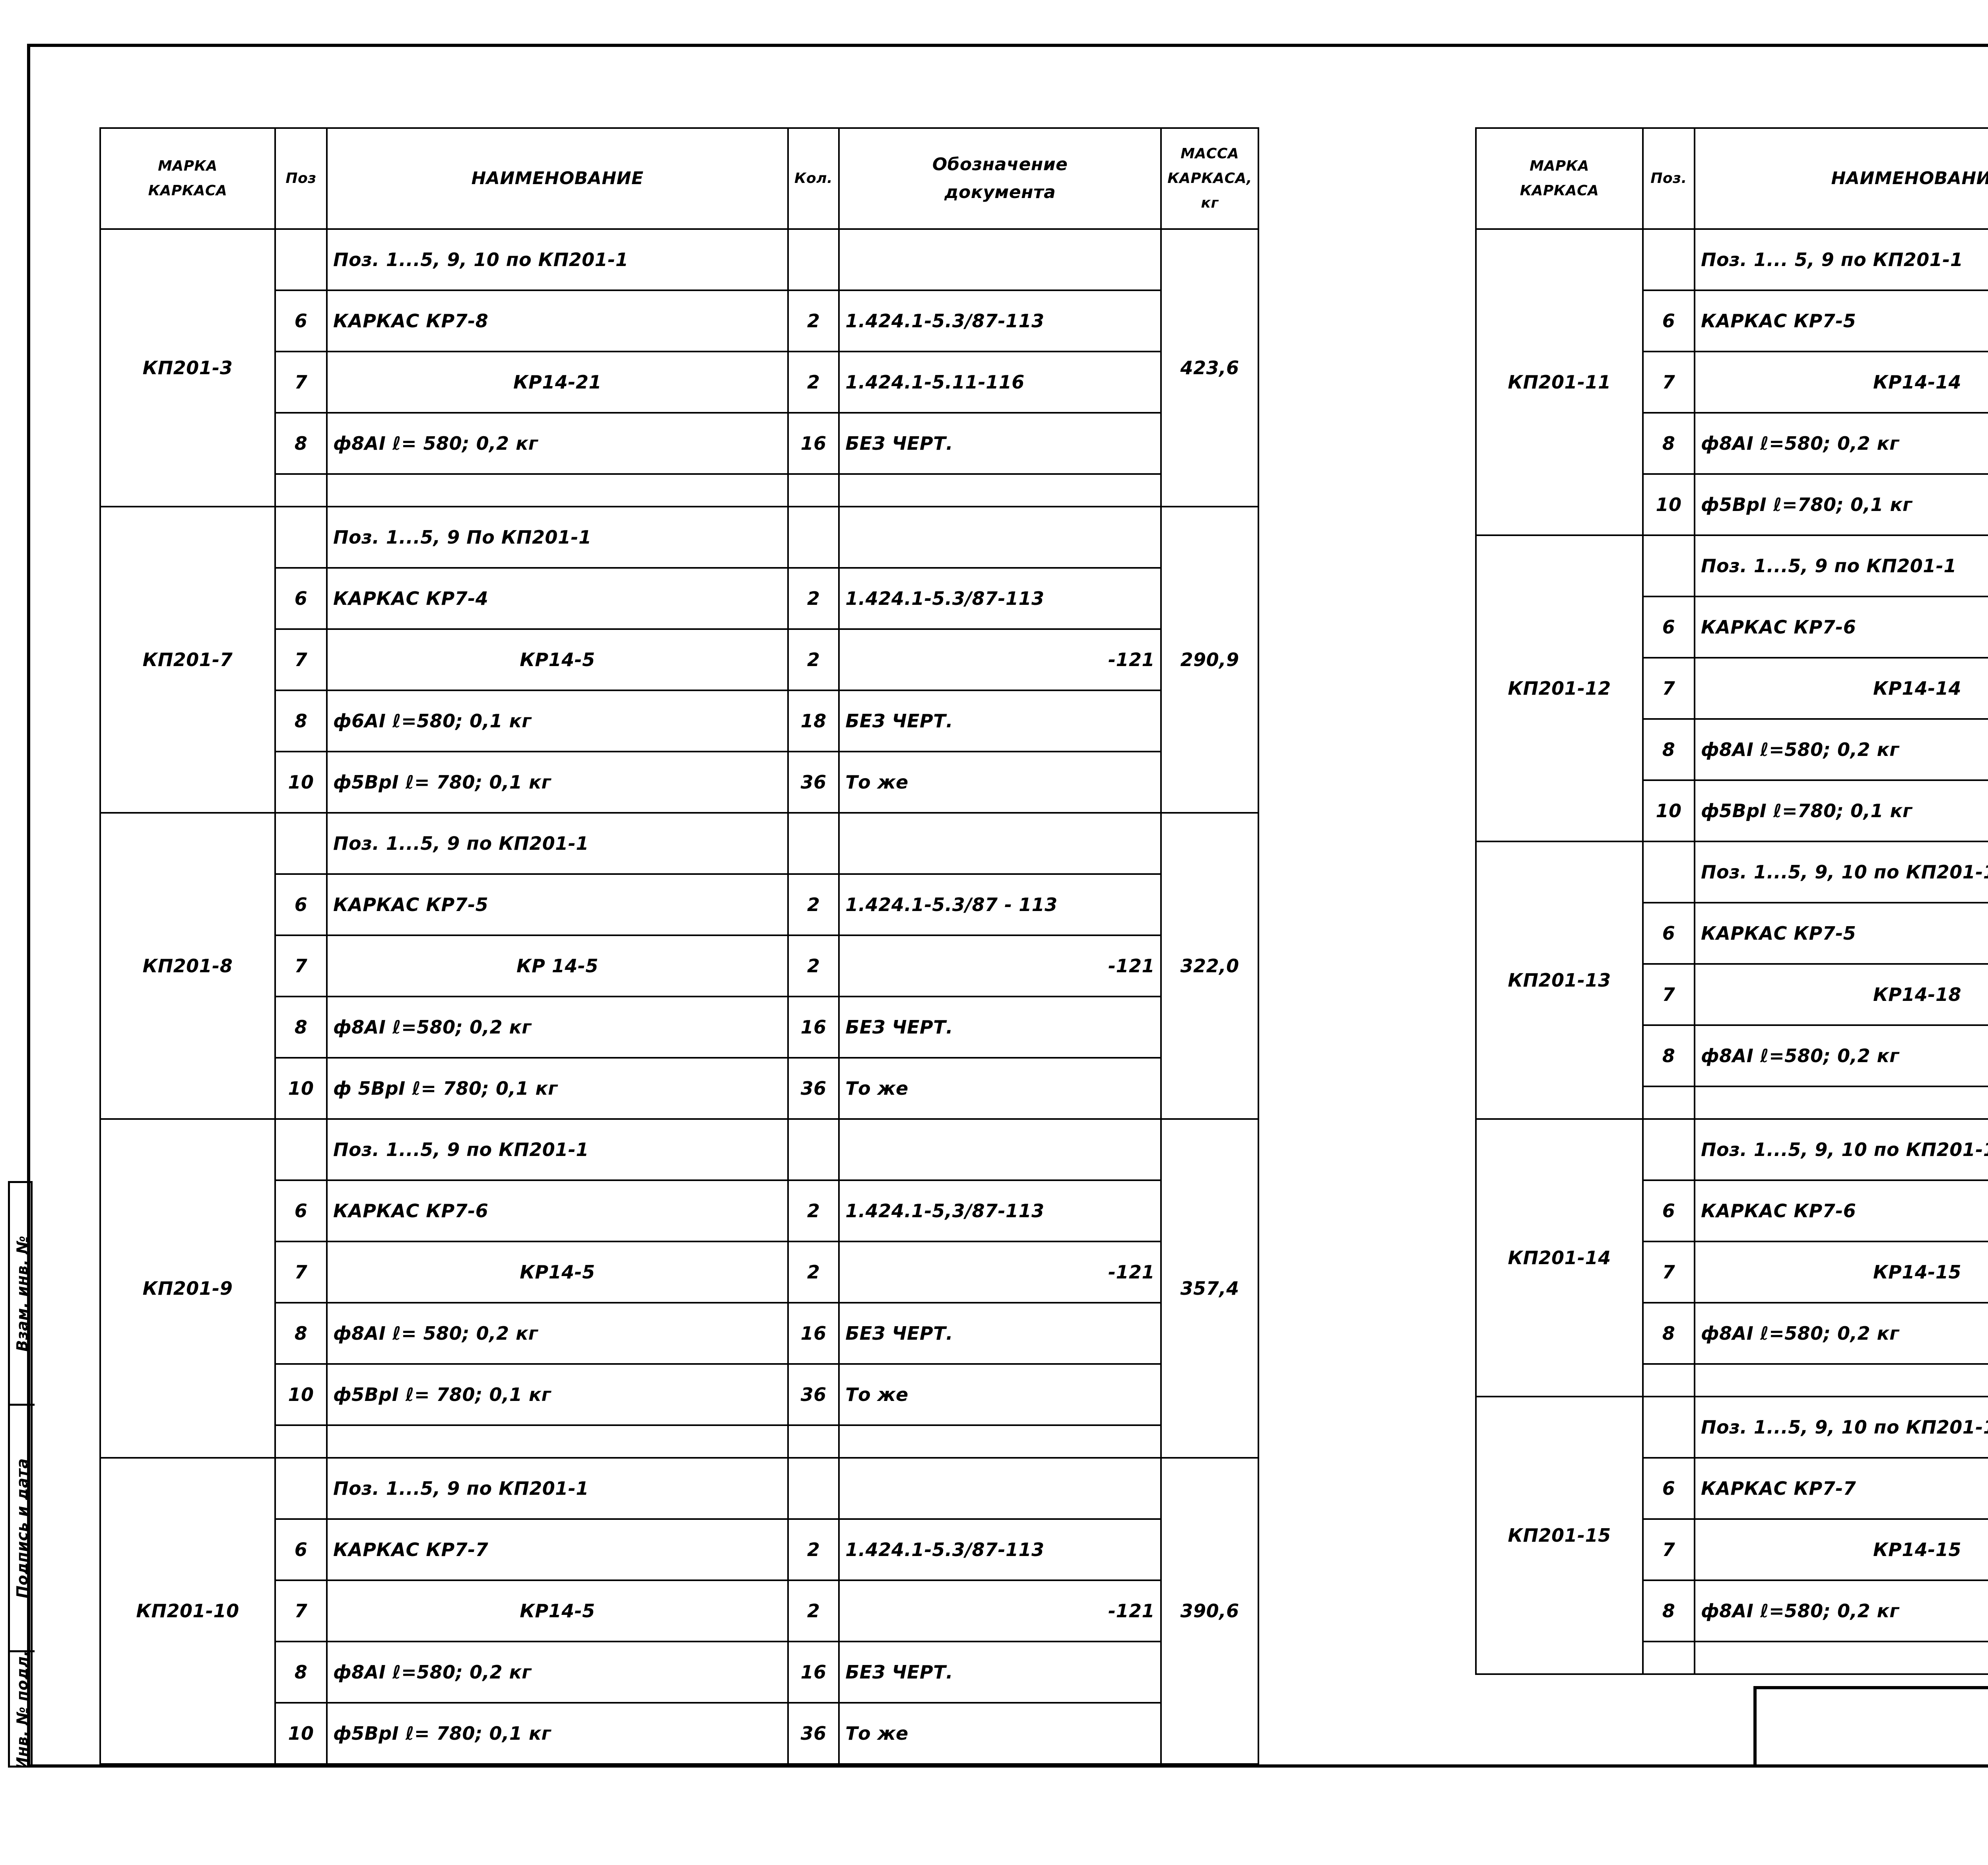  I want to click on frame-mass: 322,0, so click(1209, 966).